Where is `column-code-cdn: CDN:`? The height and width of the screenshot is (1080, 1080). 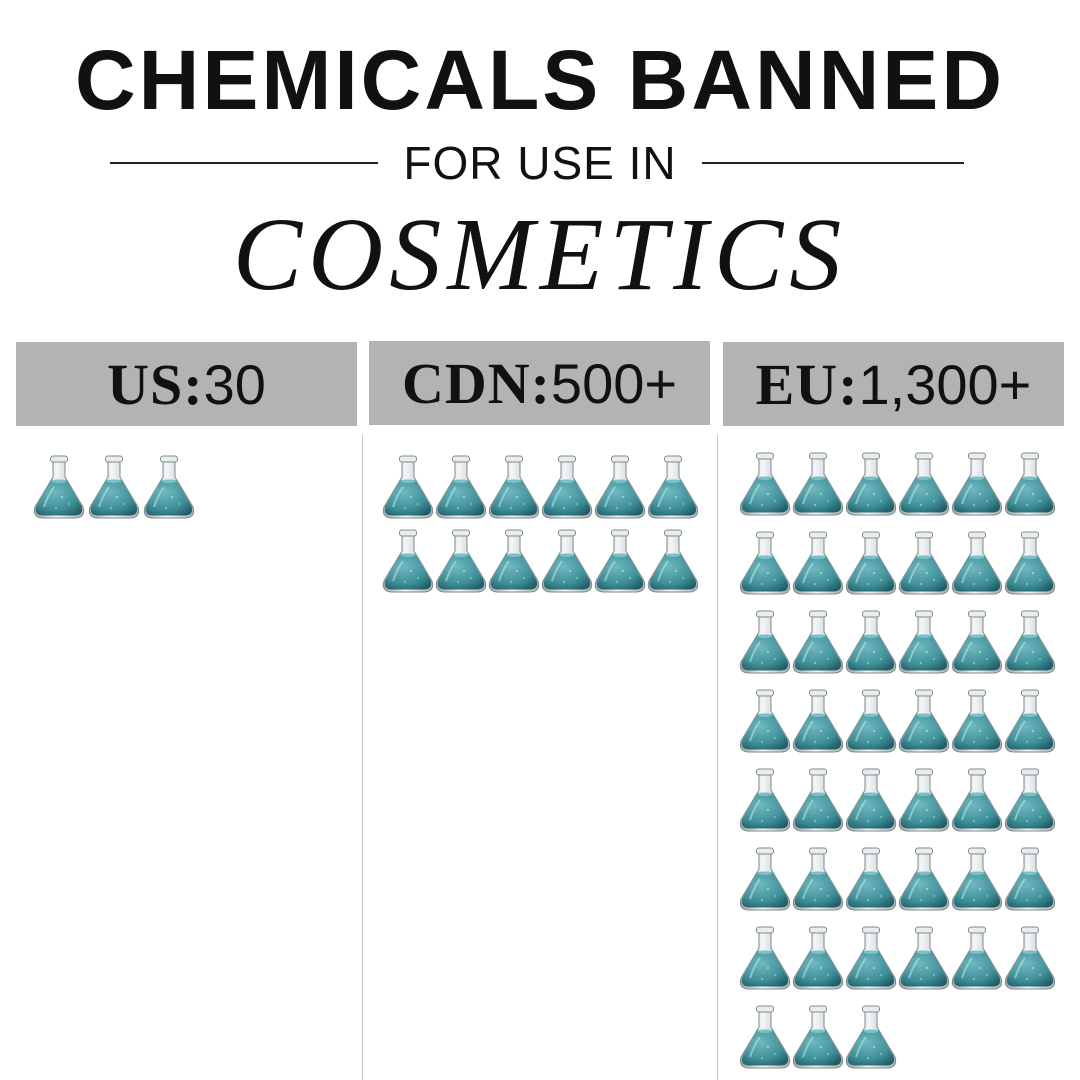 column-code-cdn: CDN: is located at coordinates (476, 383).